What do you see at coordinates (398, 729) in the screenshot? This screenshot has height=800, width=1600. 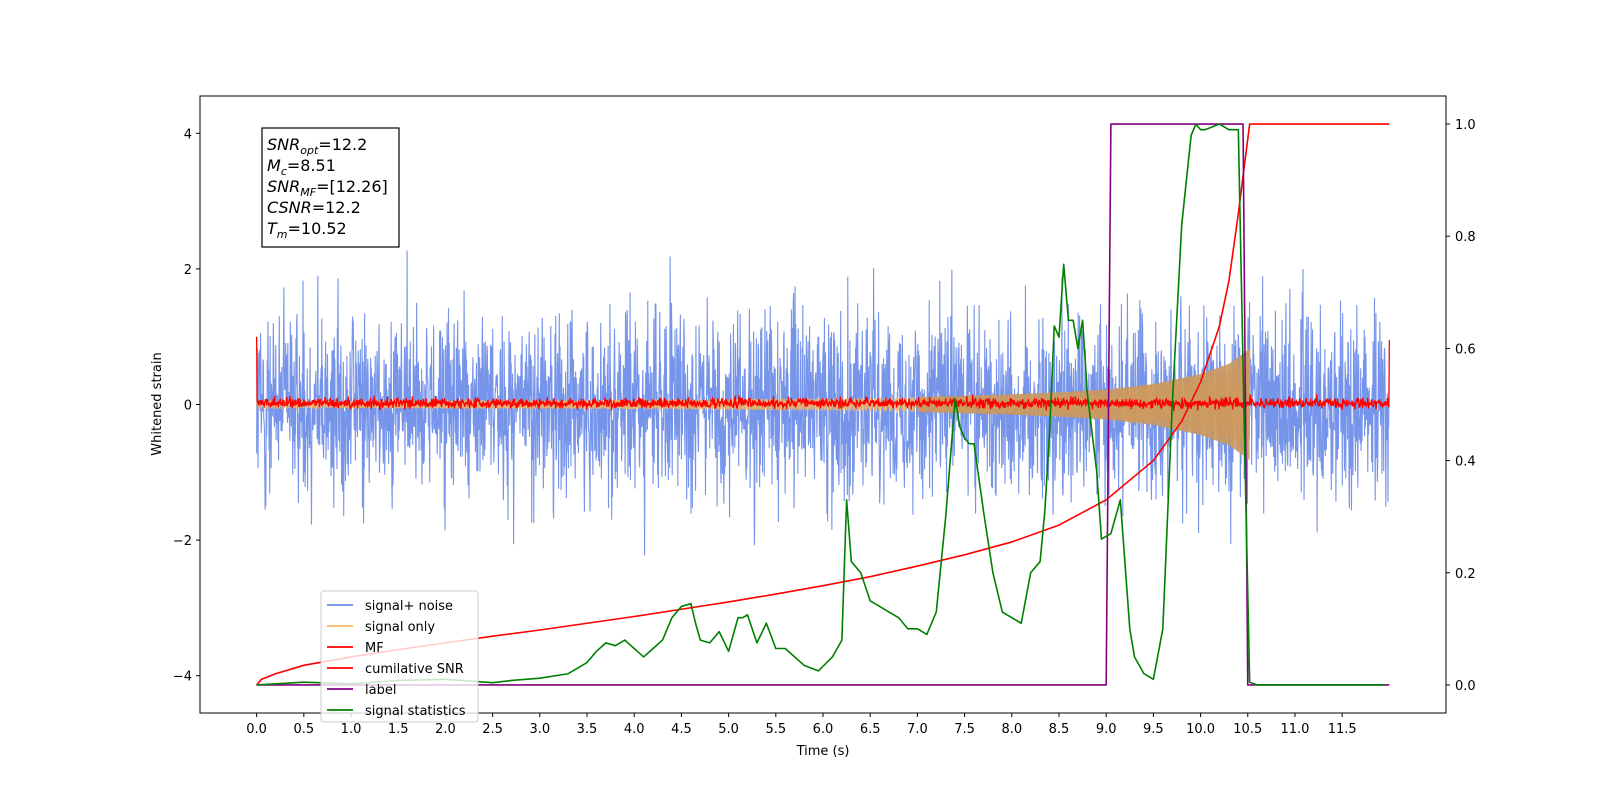 I see `x-tick-label: 1.5` at bounding box center [398, 729].